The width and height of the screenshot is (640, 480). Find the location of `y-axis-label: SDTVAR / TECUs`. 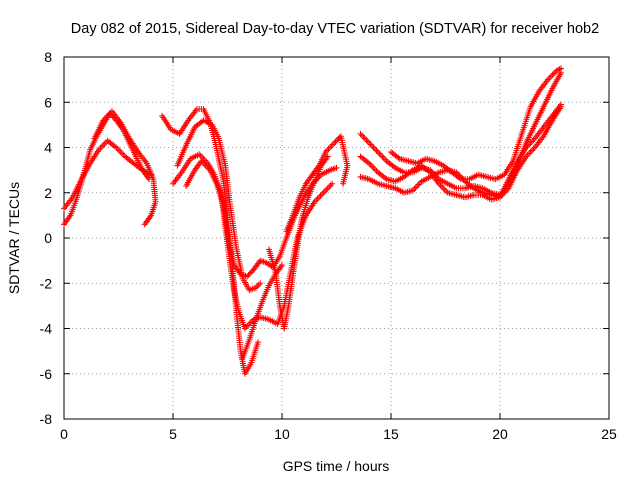

y-axis-label: SDTVAR / TECUs is located at coordinates (14, 238).